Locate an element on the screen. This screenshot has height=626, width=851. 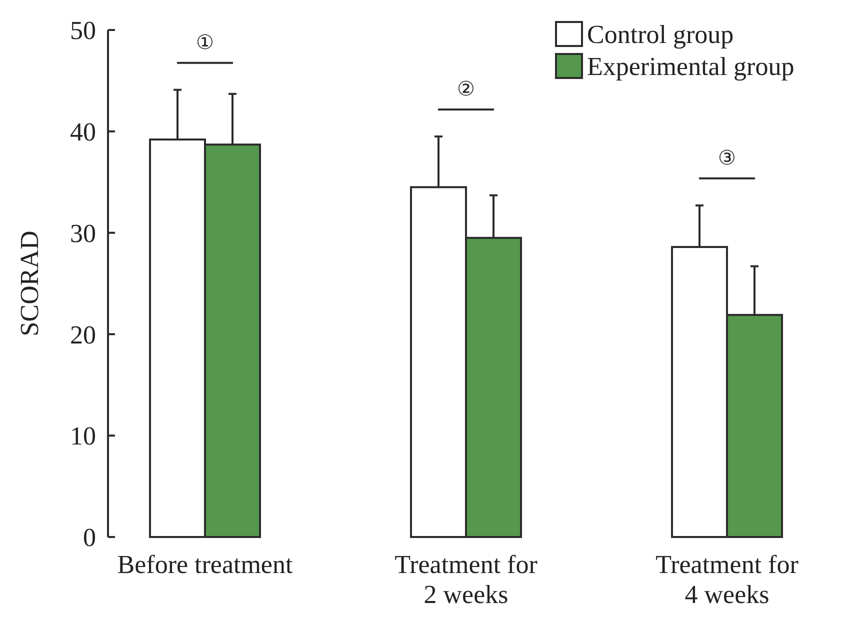
y-tick-label: 10 is located at coordinates (83, 436).